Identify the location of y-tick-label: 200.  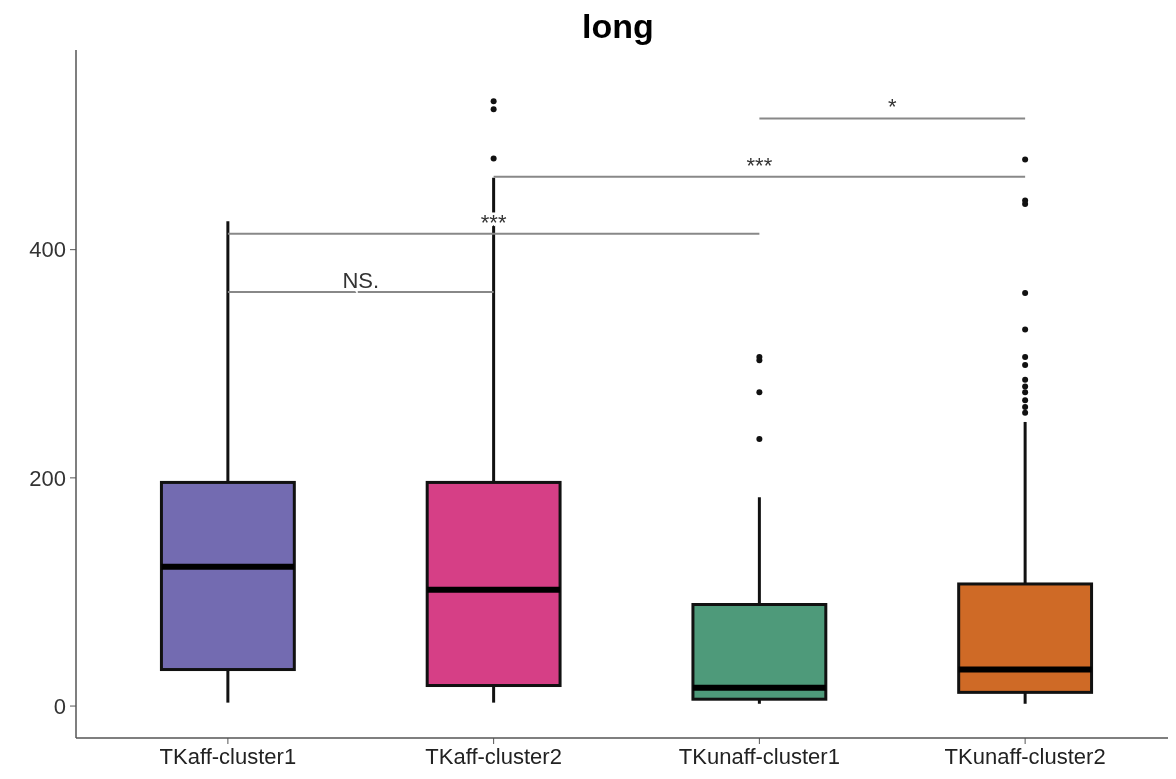
(47, 478).